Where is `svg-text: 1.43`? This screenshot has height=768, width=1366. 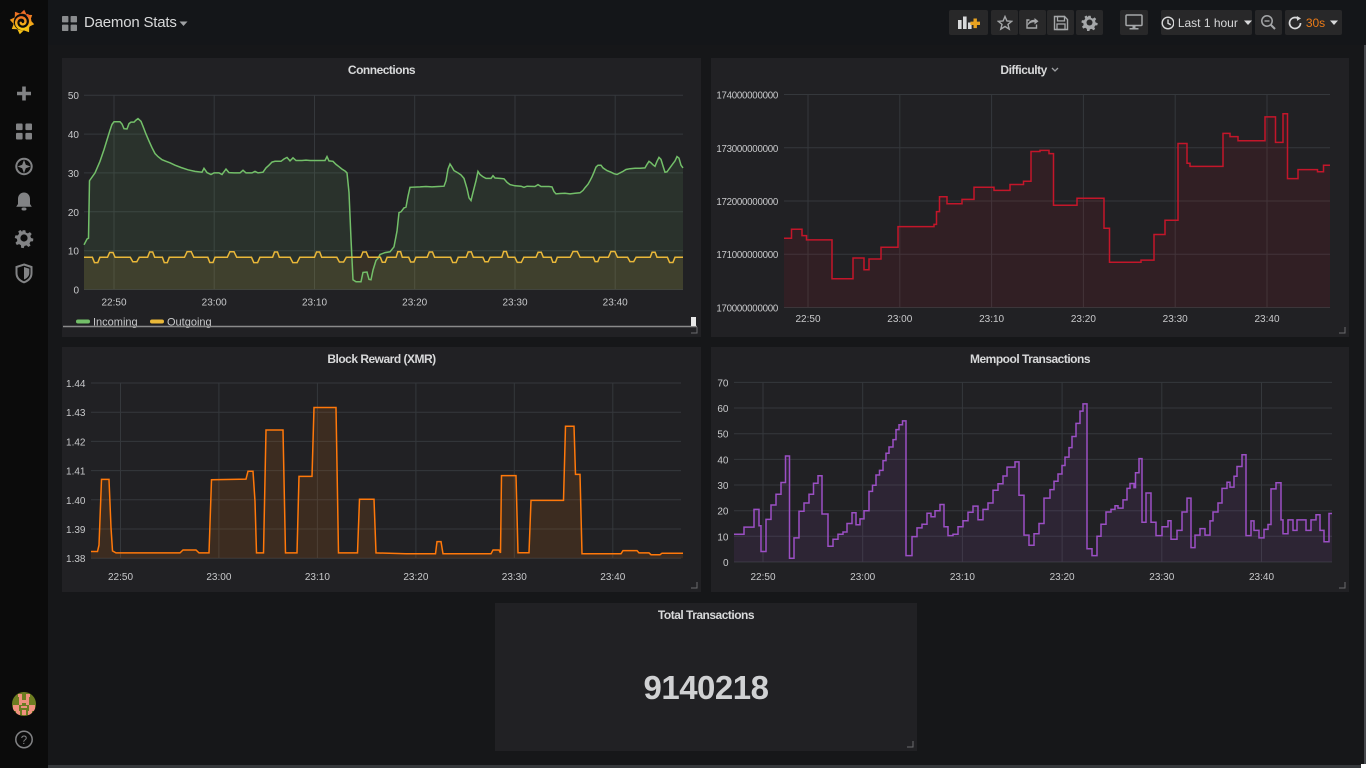 svg-text: 1.43 is located at coordinates (76, 413).